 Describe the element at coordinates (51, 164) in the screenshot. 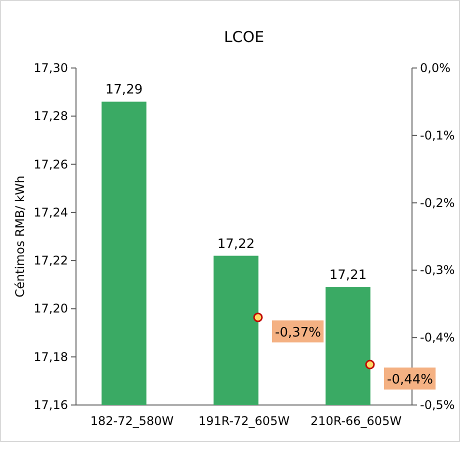

I see `y-tick-label: 17,26` at that location.